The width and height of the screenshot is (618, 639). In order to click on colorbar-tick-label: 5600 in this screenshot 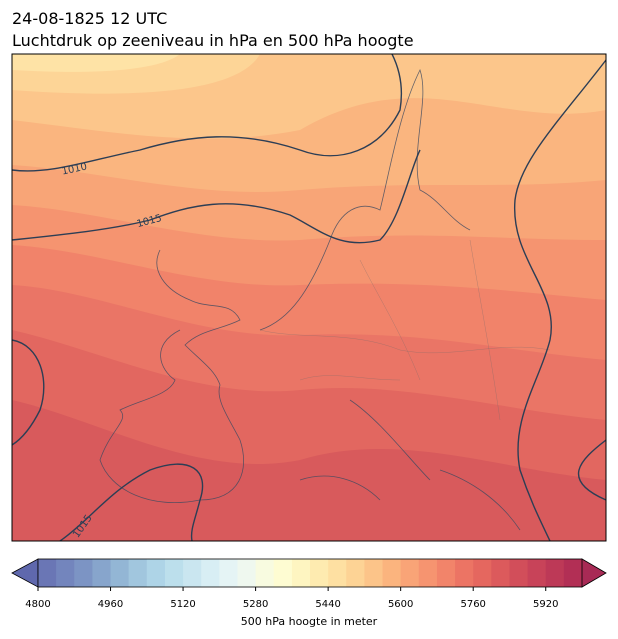, I will do `click(400, 604)`.